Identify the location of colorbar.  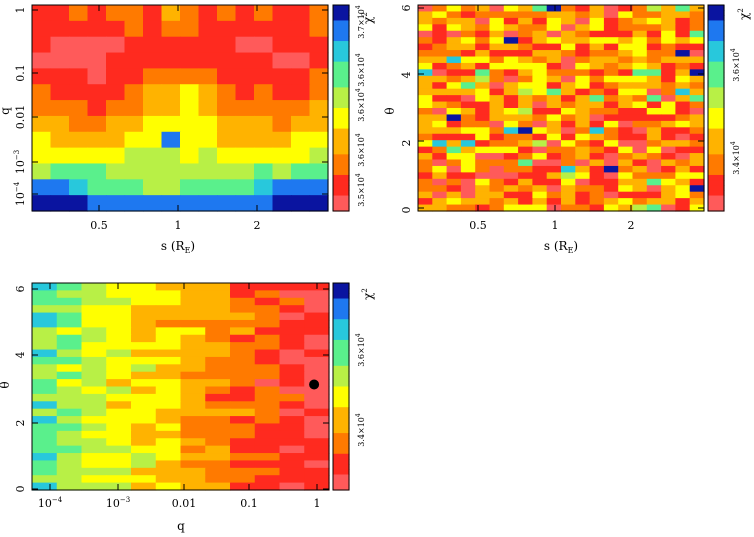
(716, 108).